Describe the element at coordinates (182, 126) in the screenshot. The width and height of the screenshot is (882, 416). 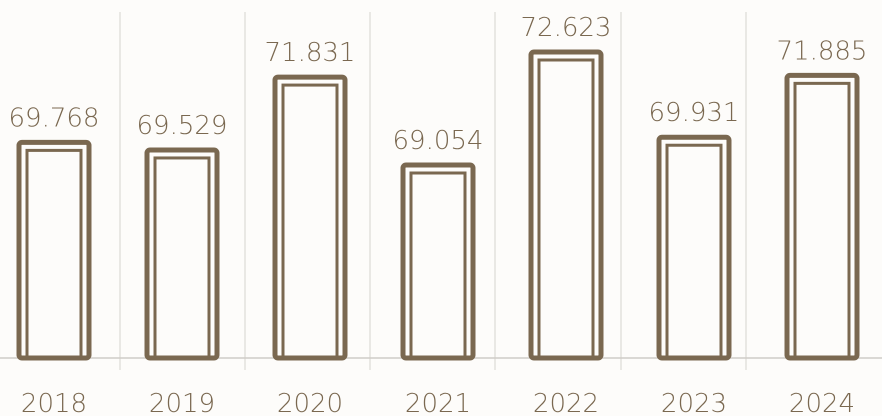
I see `value-label-2019: 69.529` at that location.